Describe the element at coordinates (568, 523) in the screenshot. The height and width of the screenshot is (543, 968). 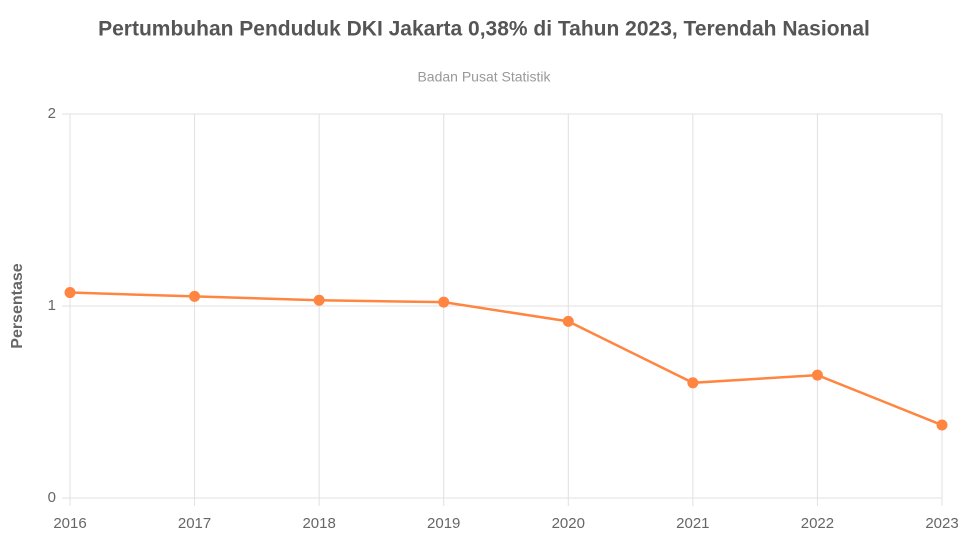
I see `x-tick-label: 2020` at that location.